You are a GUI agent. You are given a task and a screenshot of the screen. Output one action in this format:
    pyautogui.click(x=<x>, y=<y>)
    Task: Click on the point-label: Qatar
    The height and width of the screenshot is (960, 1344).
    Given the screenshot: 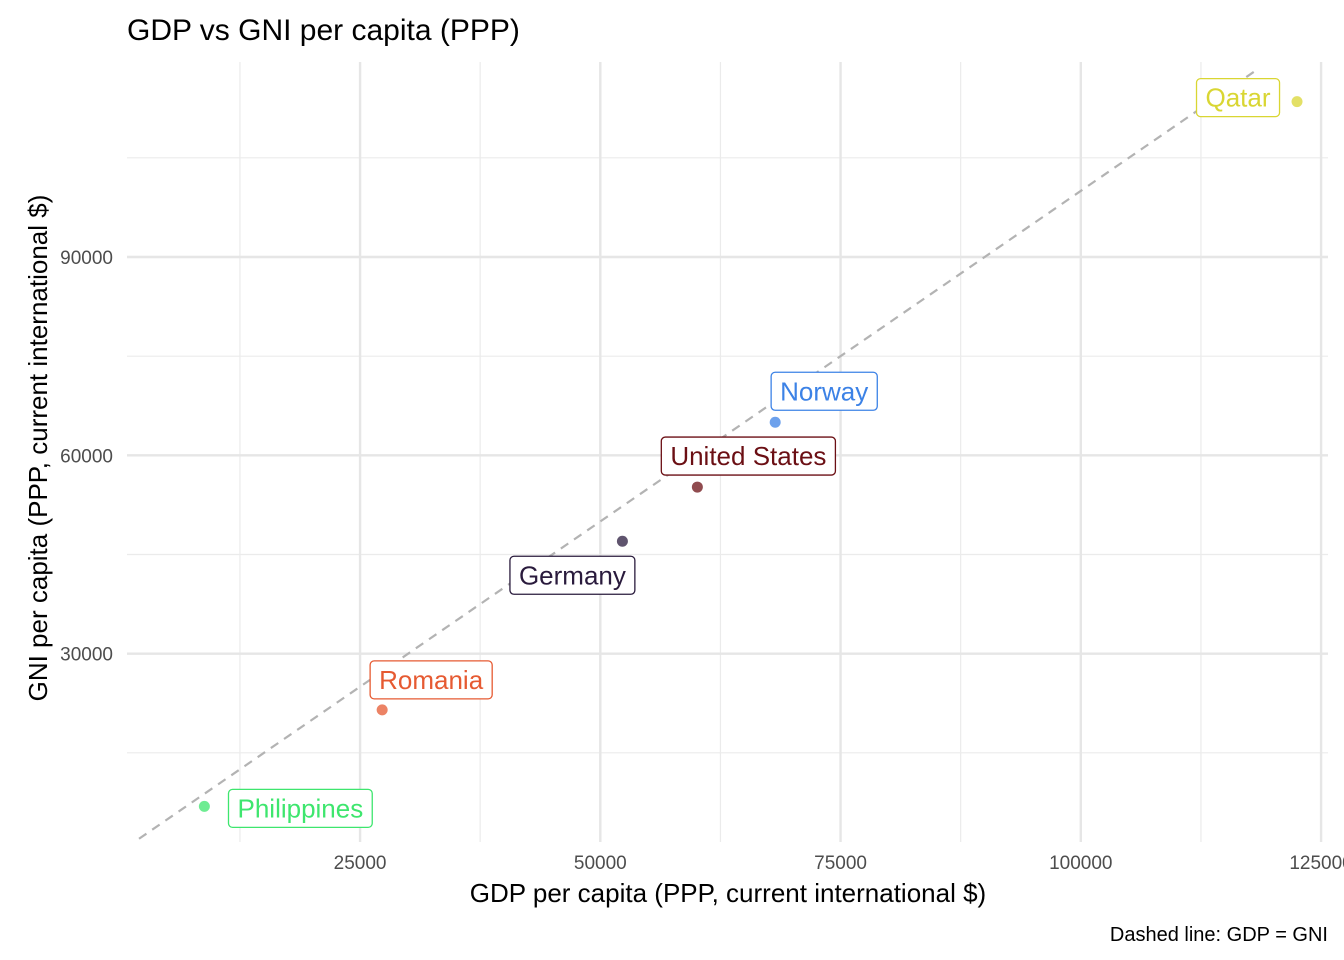 What is the action you would take?
    pyautogui.click(x=1238, y=97)
    